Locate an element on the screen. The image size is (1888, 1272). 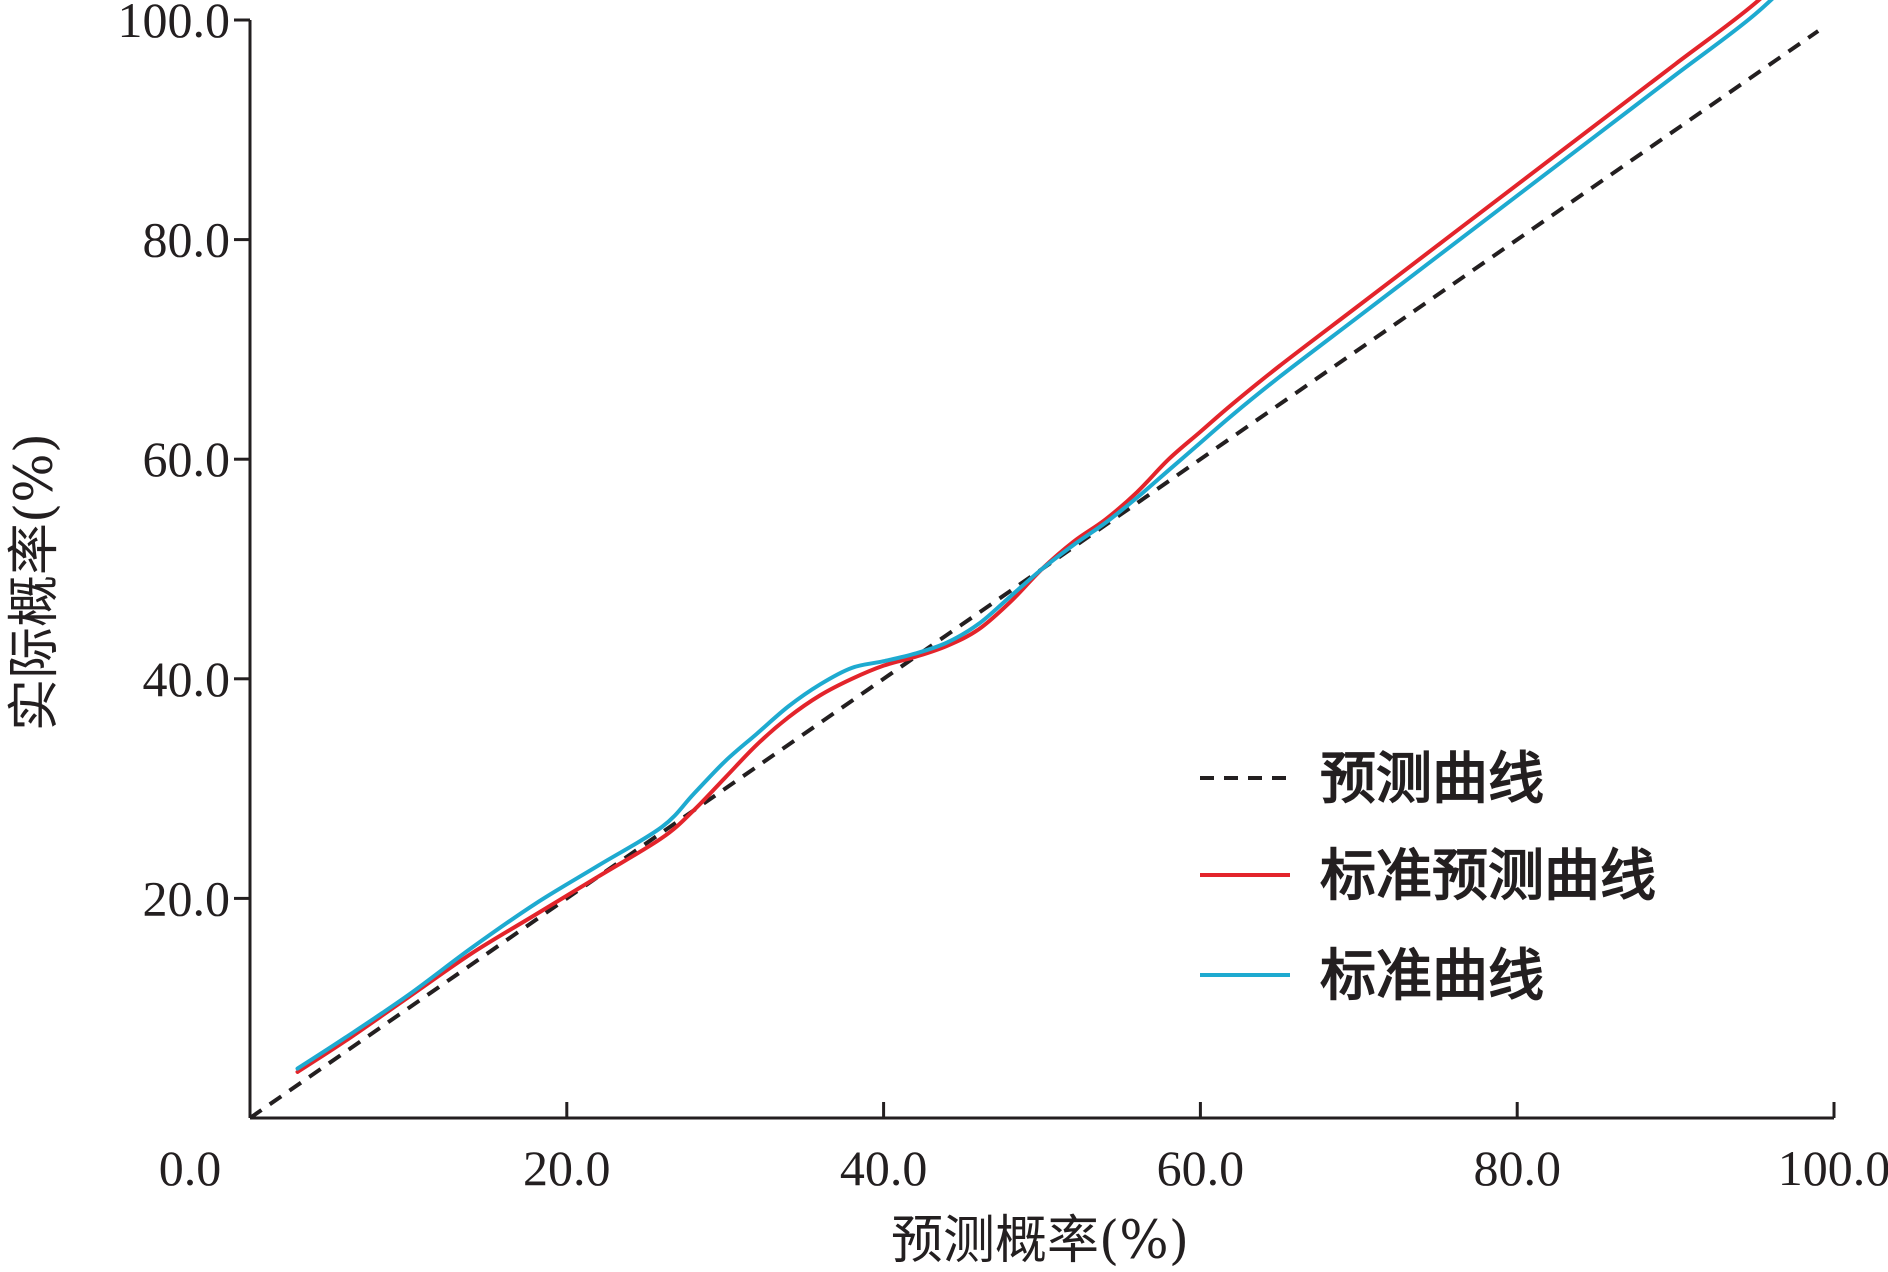
x-tick-label: 0.0 is located at coordinates (190, 1168).